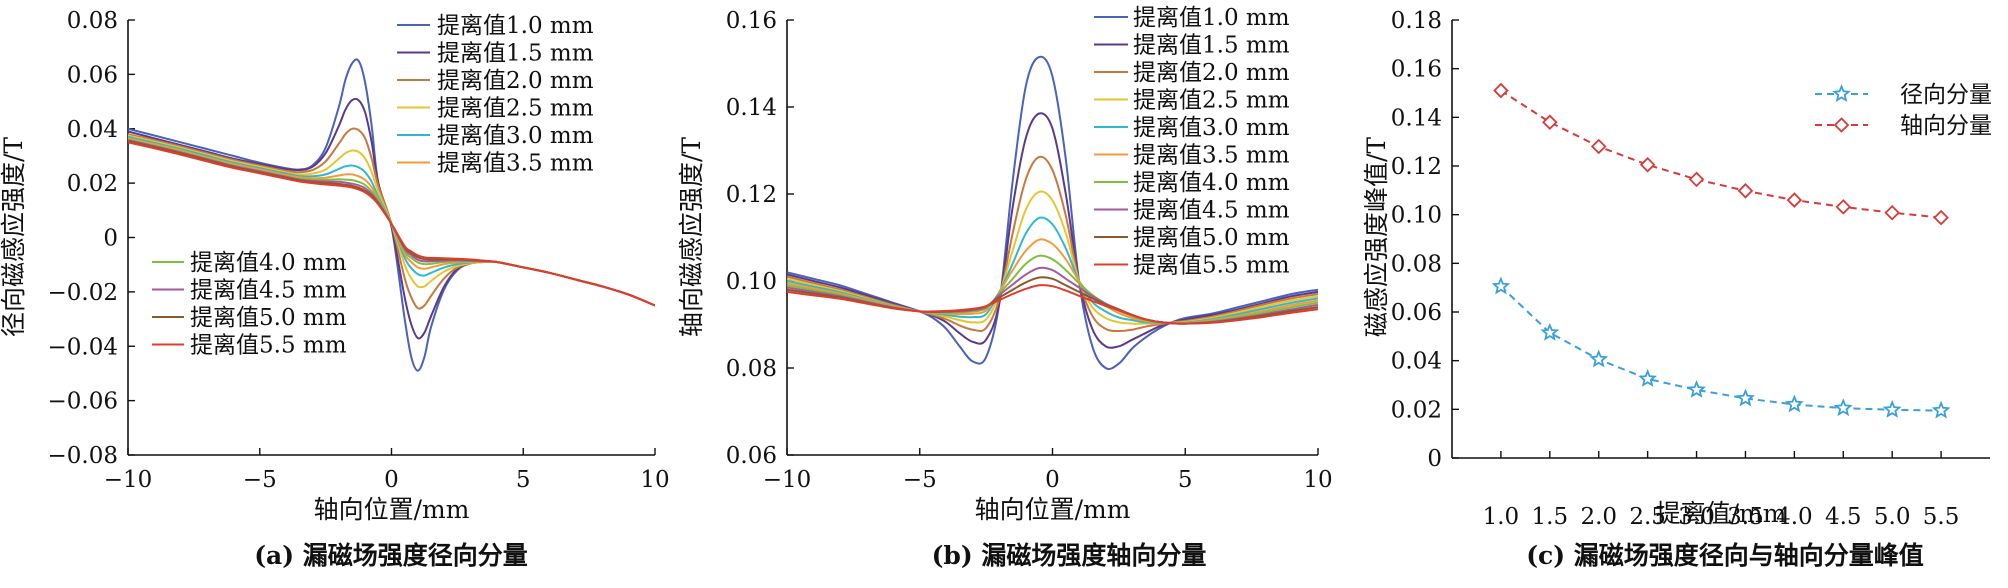 This screenshot has width=2008, height=588. What do you see at coordinates (515, 81) in the screenshot?
I see `legend-label: 提离值2.0 mm` at bounding box center [515, 81].